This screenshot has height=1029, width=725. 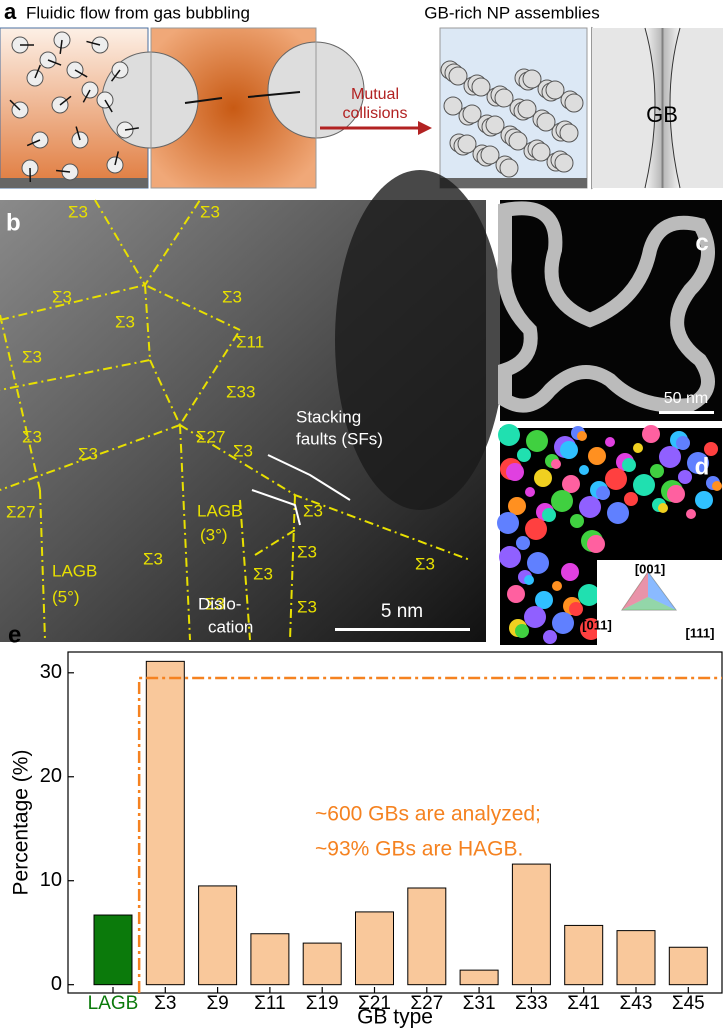 What do you see at coordinates (700, 632) in the screenshot?
I see `label: [111]` at bounding box center [700, 632].